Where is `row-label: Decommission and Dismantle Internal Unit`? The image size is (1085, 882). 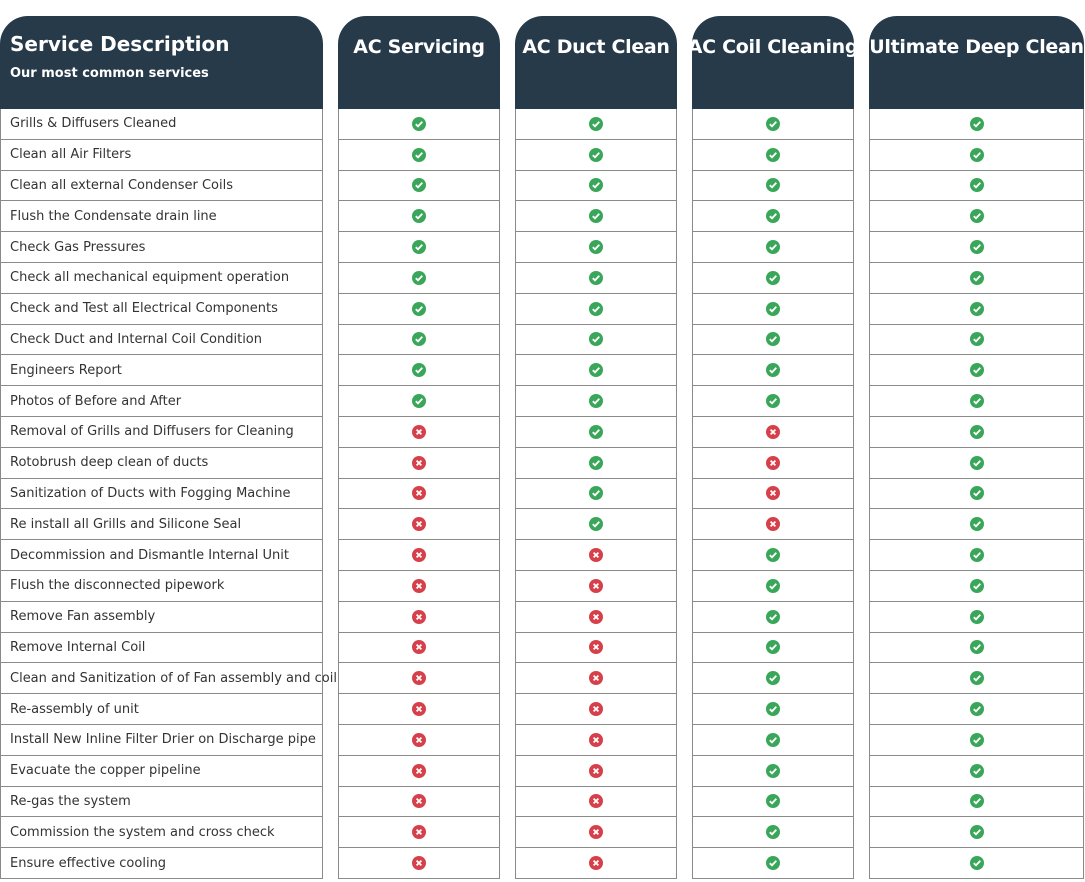 row-label: Decommission and Dismantle Internal Unit is located at coordinates (161, 555).